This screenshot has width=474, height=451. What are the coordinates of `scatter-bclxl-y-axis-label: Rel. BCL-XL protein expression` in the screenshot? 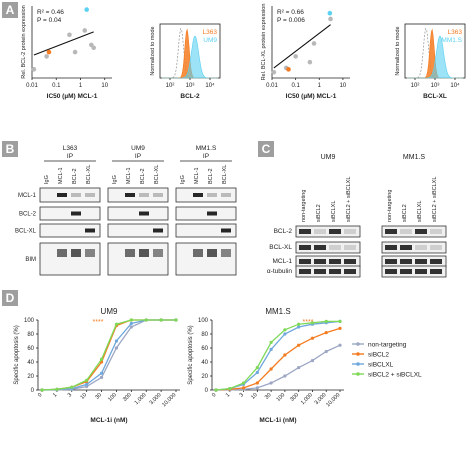 It's located at (264, 42).